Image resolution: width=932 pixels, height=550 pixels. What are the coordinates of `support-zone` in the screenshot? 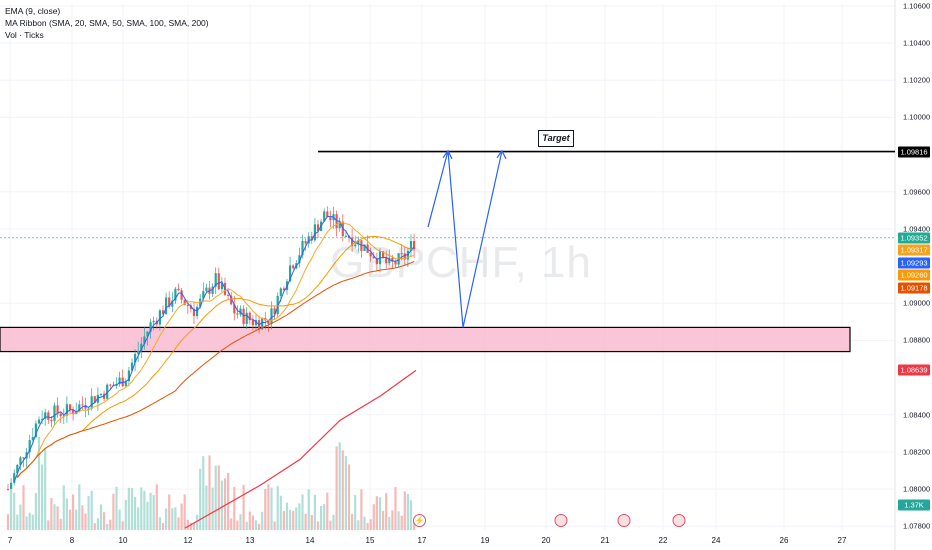 It's located at (425, 339).